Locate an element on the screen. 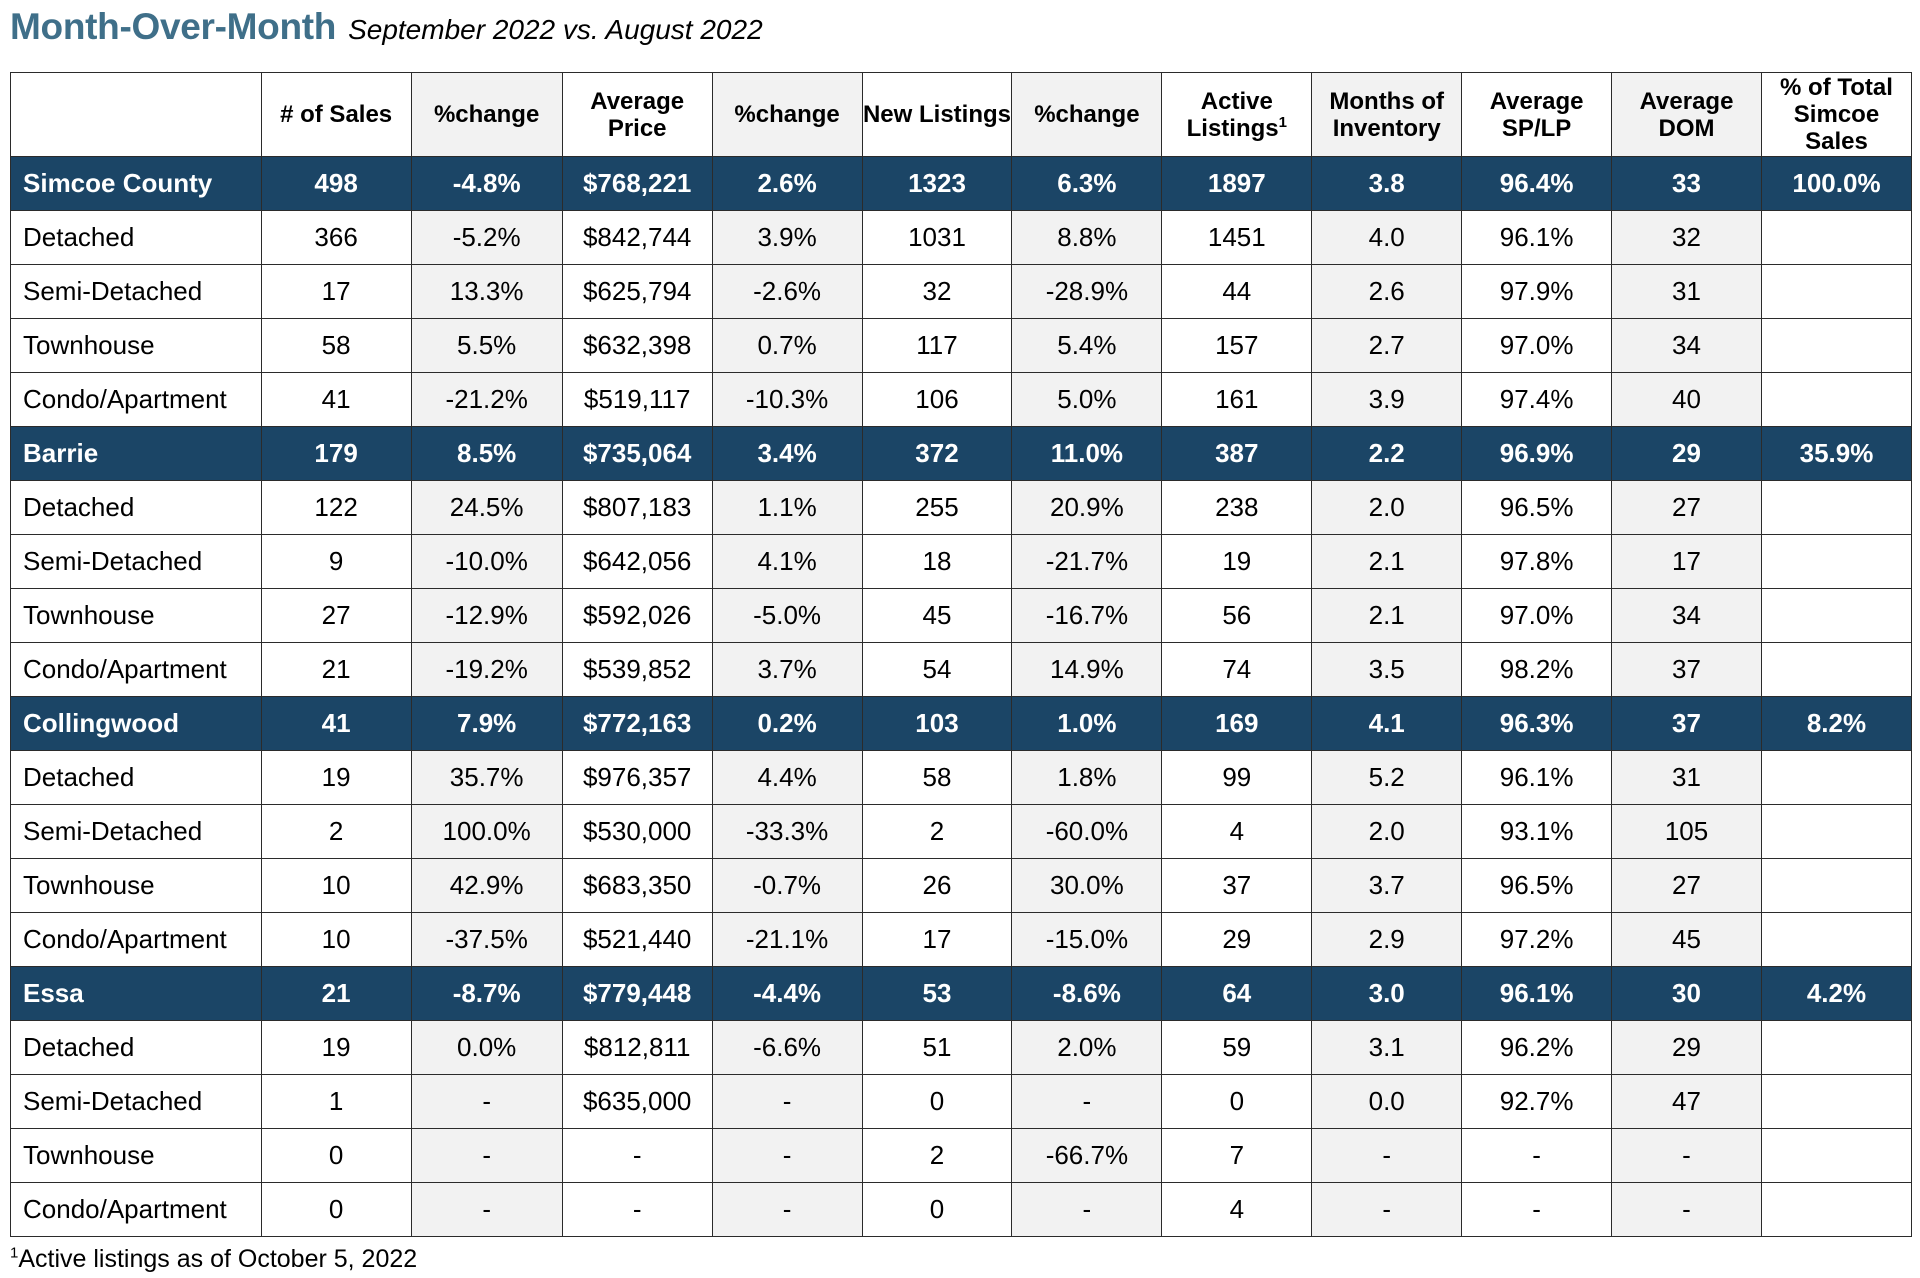 The image size is (1920, 1278). table-cell: $842,744 is located at coordinates (637, 237).